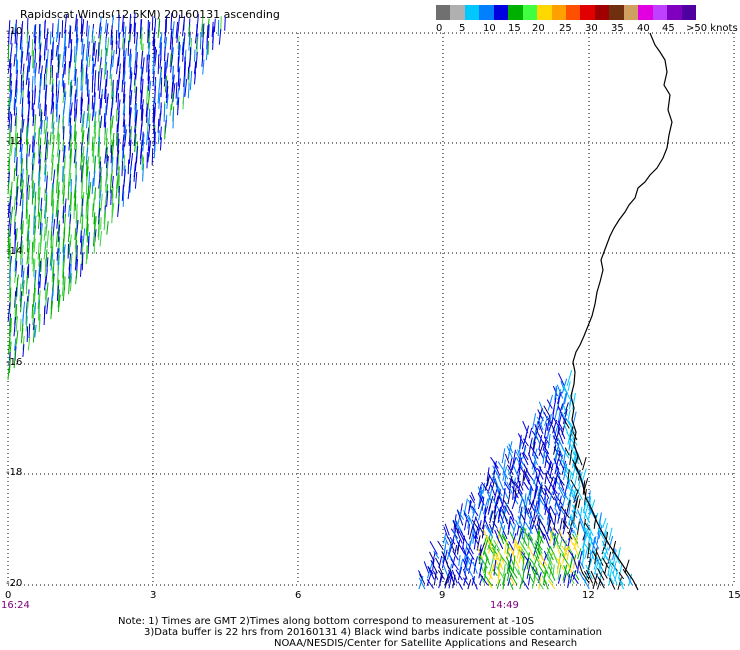 This screenshot has width=740, height=650. I want to click on lon-label: 3, so click(153, 595).